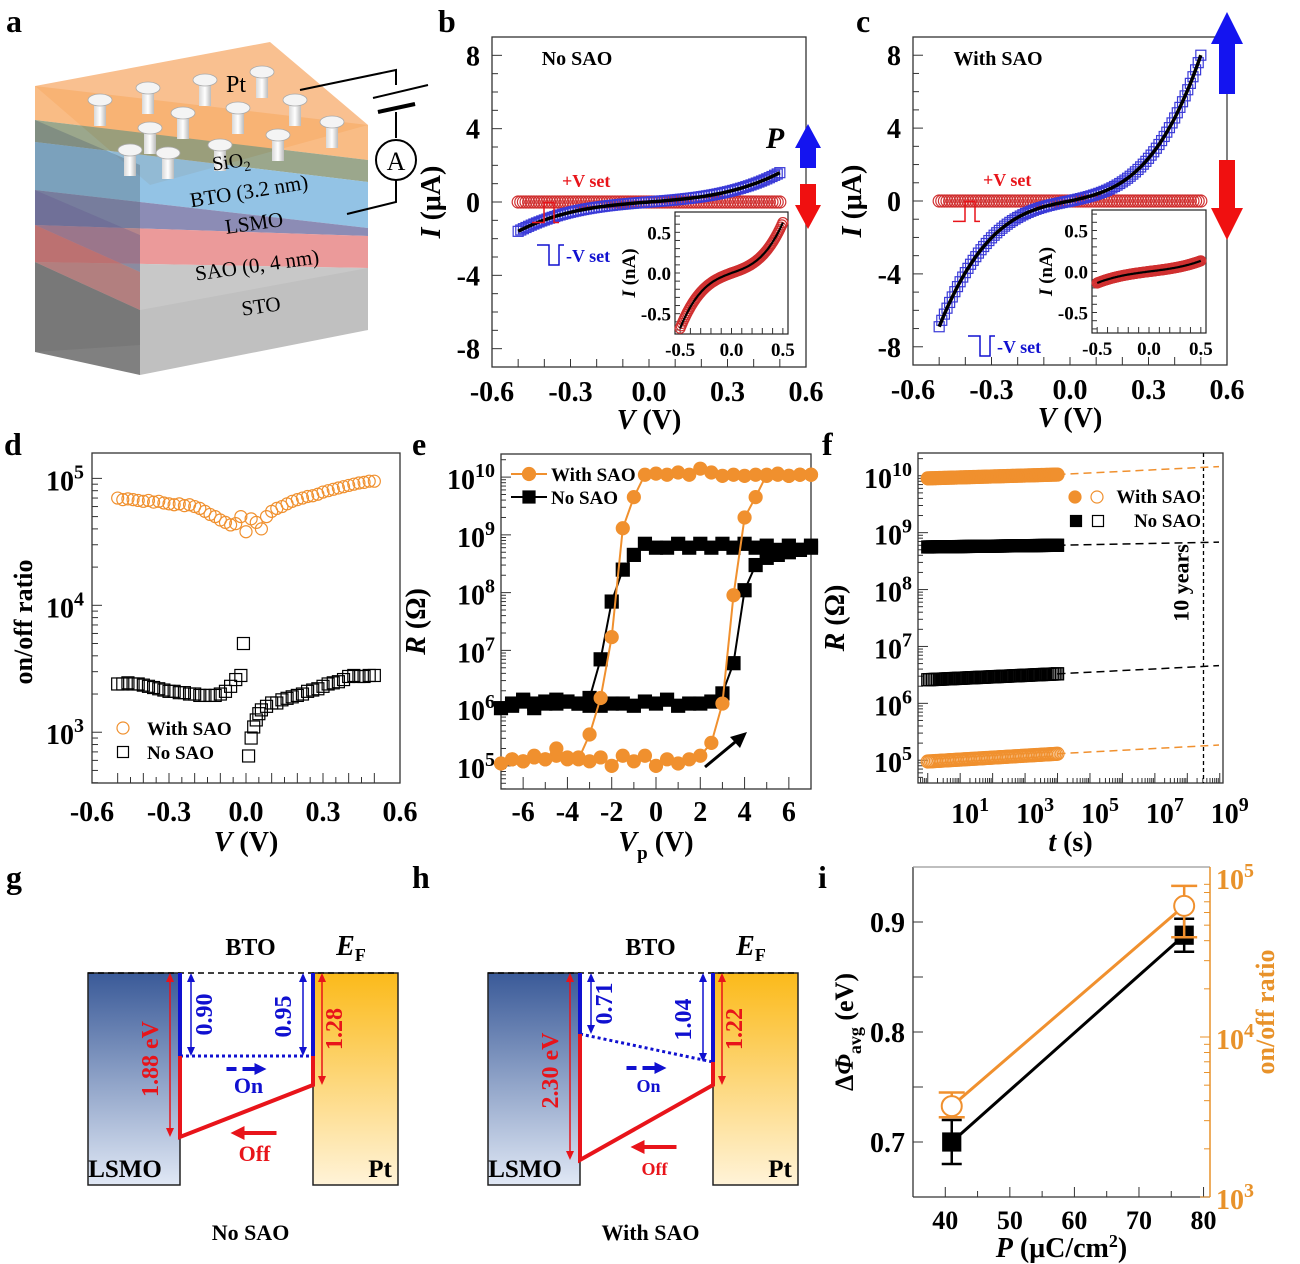 The height and width of the screenshot is (1264, 1300). Describe the element at coordinates (201, 123) in the screenshot. I see `layer-pt` at that location.